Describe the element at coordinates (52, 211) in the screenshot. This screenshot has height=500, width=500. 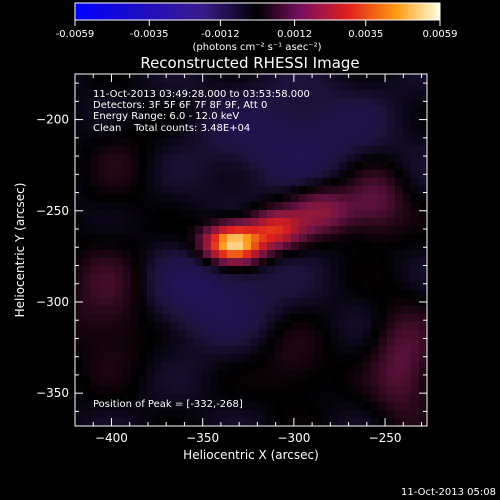
I see `y-tick-label: −250` at that location.